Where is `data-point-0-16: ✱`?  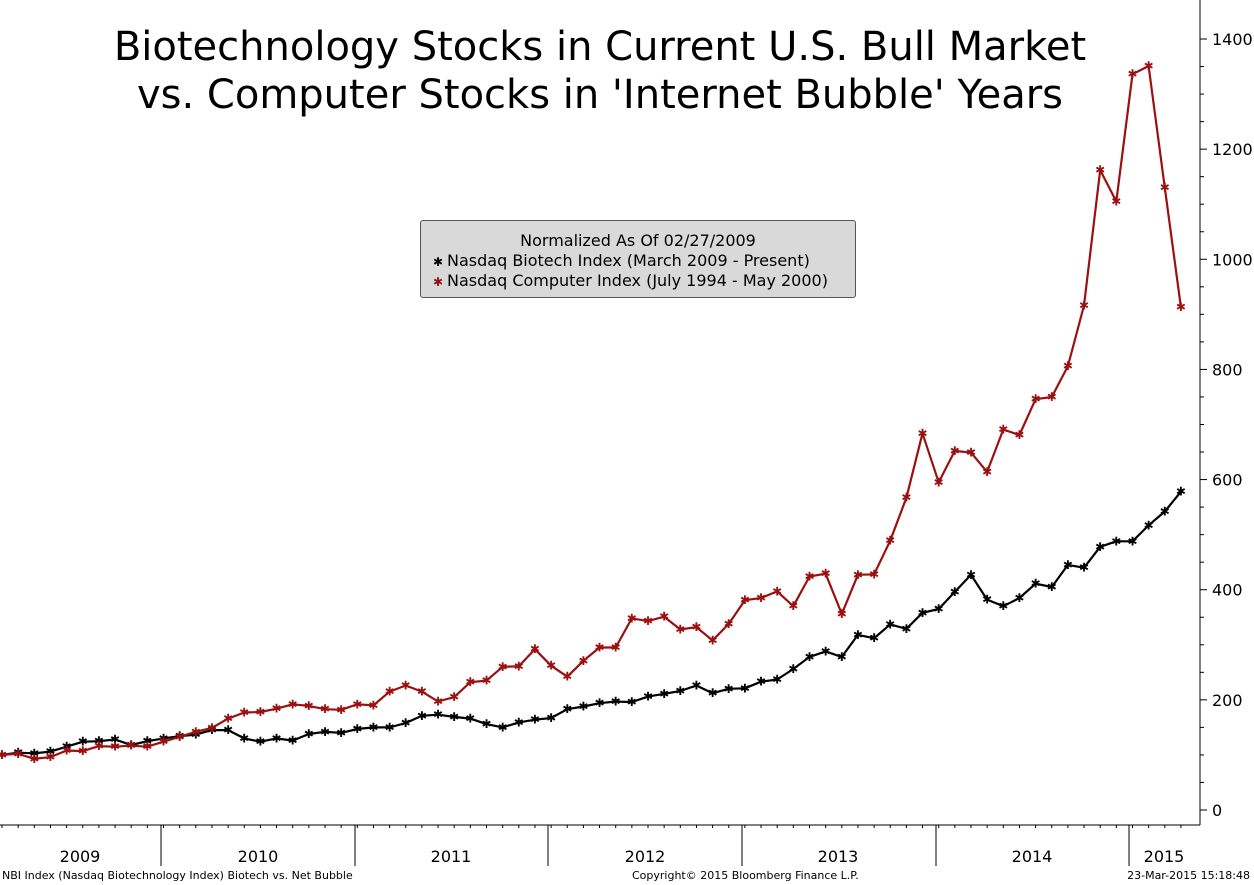
data-point-0-16: ✱ is located at coordinates (260, 742).